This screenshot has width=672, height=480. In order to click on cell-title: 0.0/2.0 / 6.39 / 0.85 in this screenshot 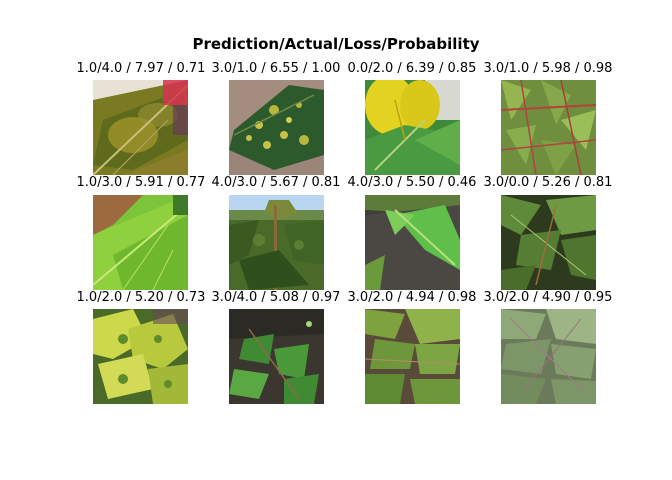, I will do `click(412, 68)`.